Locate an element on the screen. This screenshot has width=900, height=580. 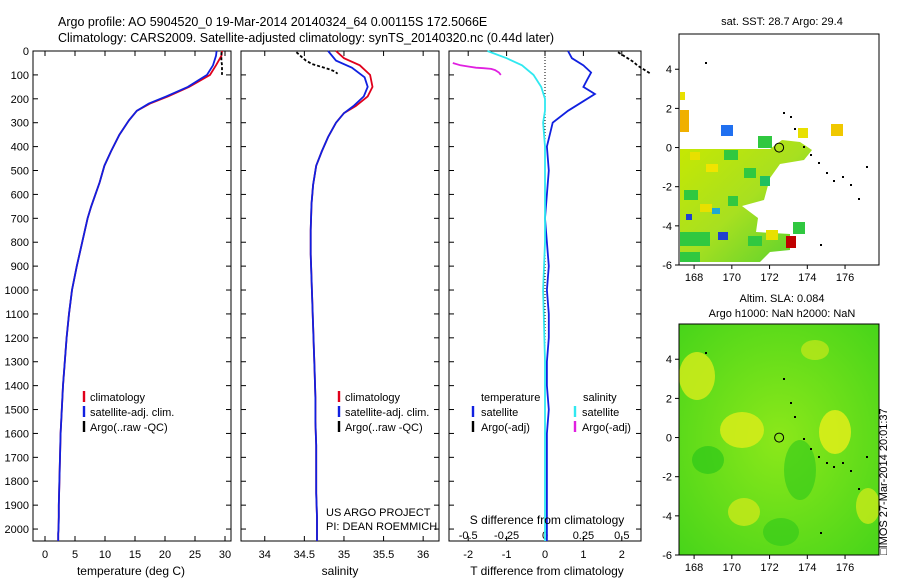
legend-label-satellite-adj: satellite-adj. clim. is located at coordinates (132, 413).